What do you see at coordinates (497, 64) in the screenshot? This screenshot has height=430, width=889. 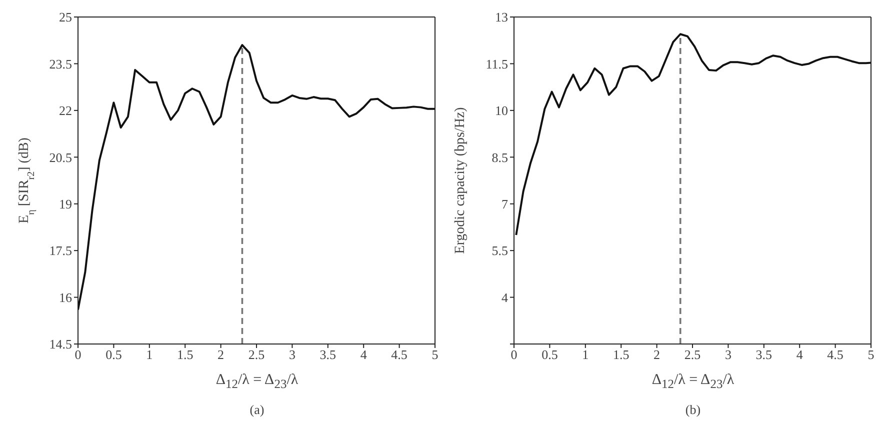 I see `y-tick-label: 11.5` at bounding box center [497, 64].